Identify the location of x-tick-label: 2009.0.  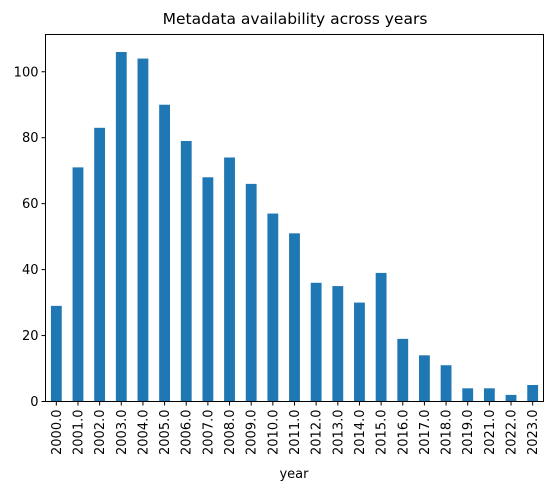
(252, 433).